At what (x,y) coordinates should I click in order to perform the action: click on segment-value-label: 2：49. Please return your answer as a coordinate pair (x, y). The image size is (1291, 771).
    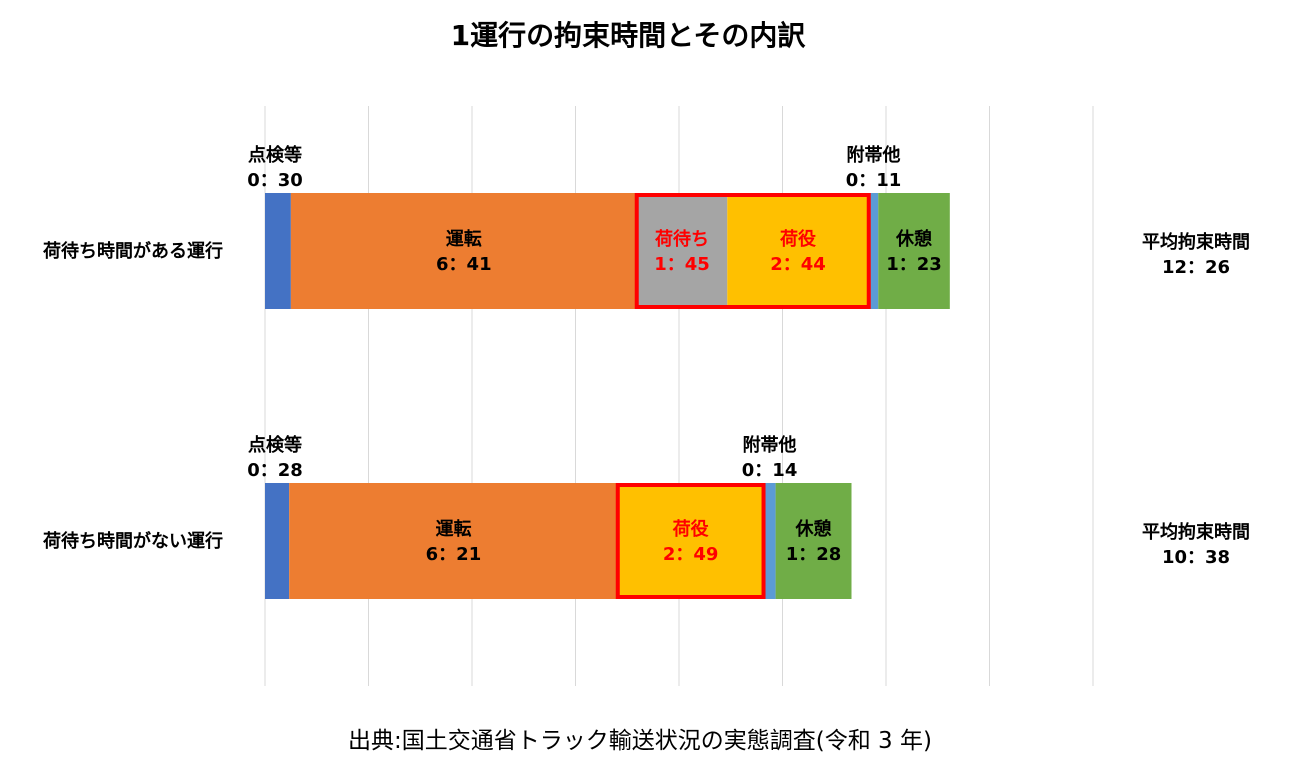
    Looking at the image, I should click on (691, 554).